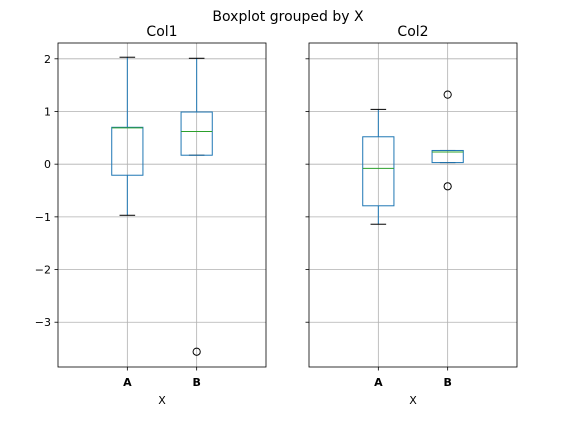 This screenshot has height=432, width=576. I want to click on y-tick-label: −3, so click(43, 322).